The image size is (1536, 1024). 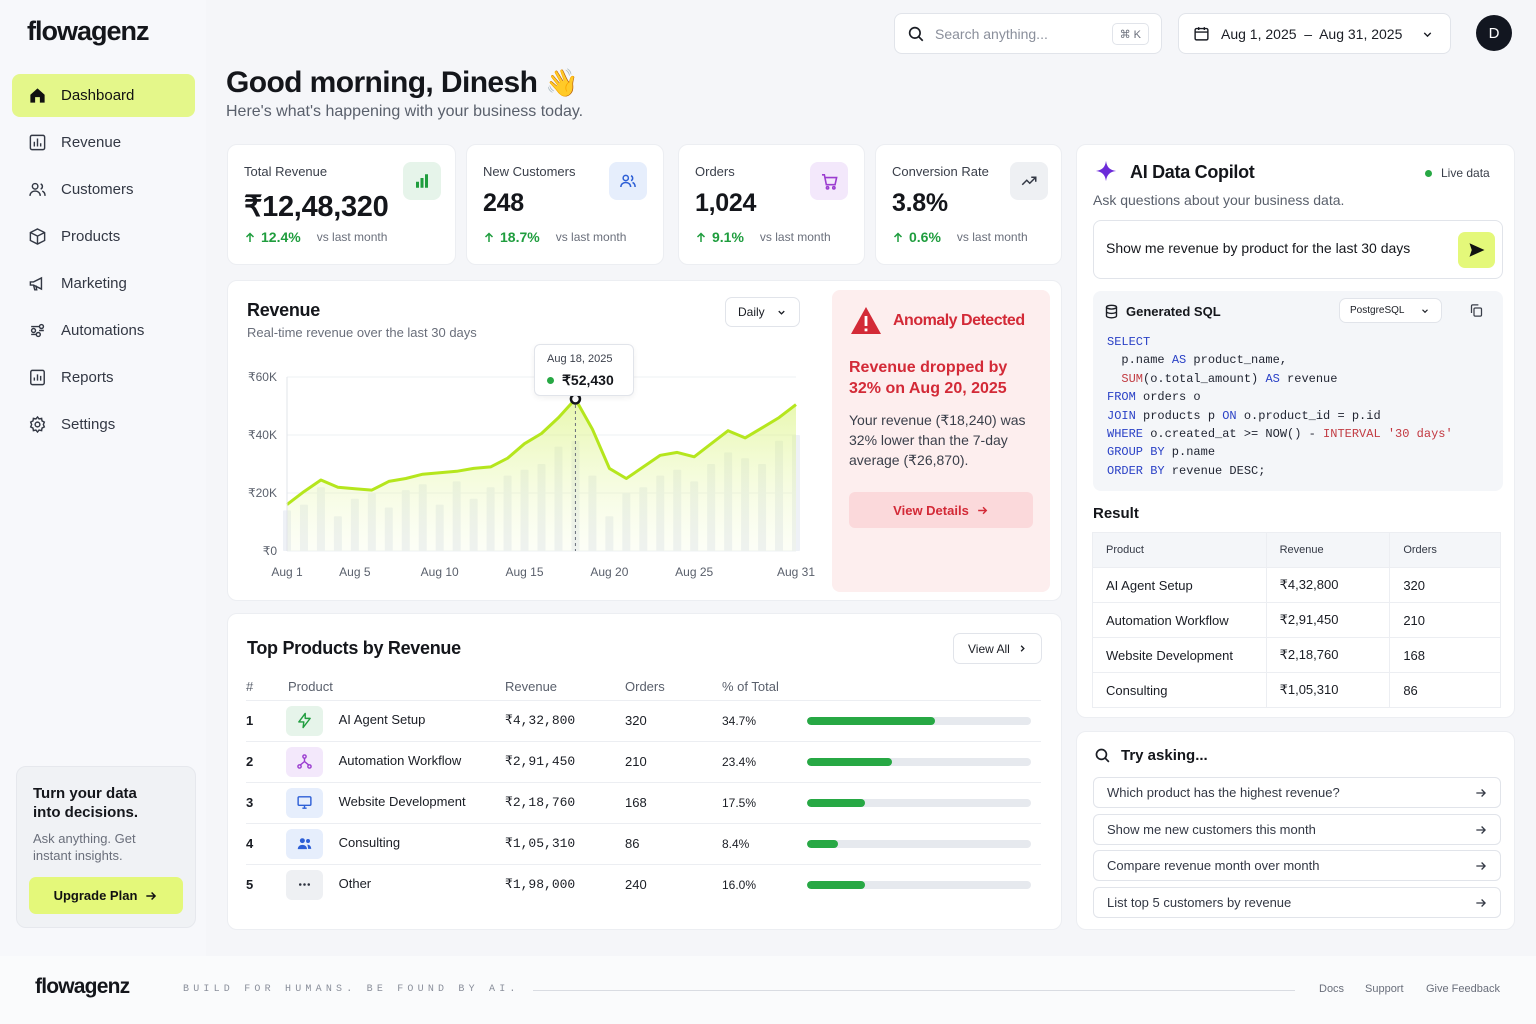 I want to click on megaphone-icon, so click(x=36, y=283).